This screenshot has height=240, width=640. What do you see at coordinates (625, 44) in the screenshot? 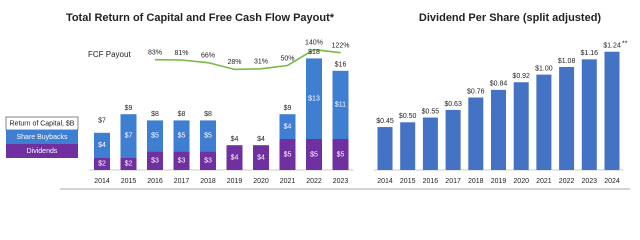
I see `annotation: **` at bounding box center [625, 44].